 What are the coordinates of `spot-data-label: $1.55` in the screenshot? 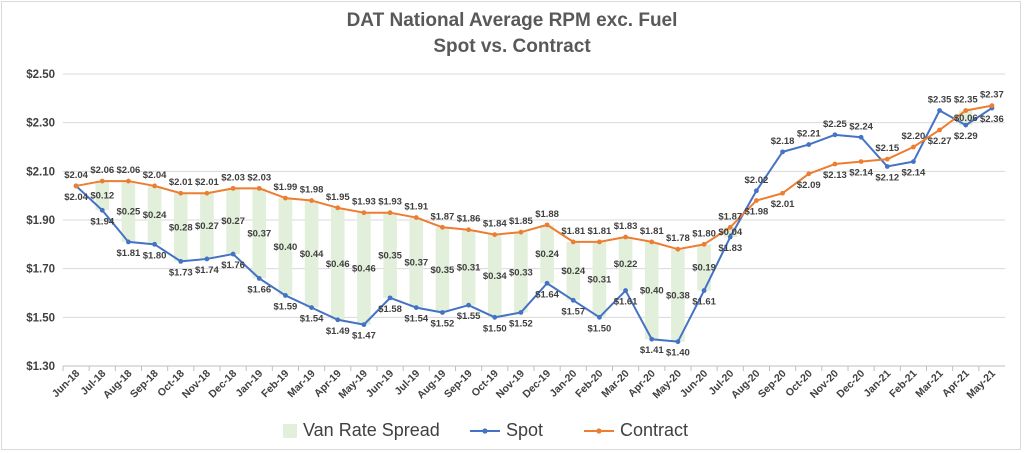 It's located at (469, 316).